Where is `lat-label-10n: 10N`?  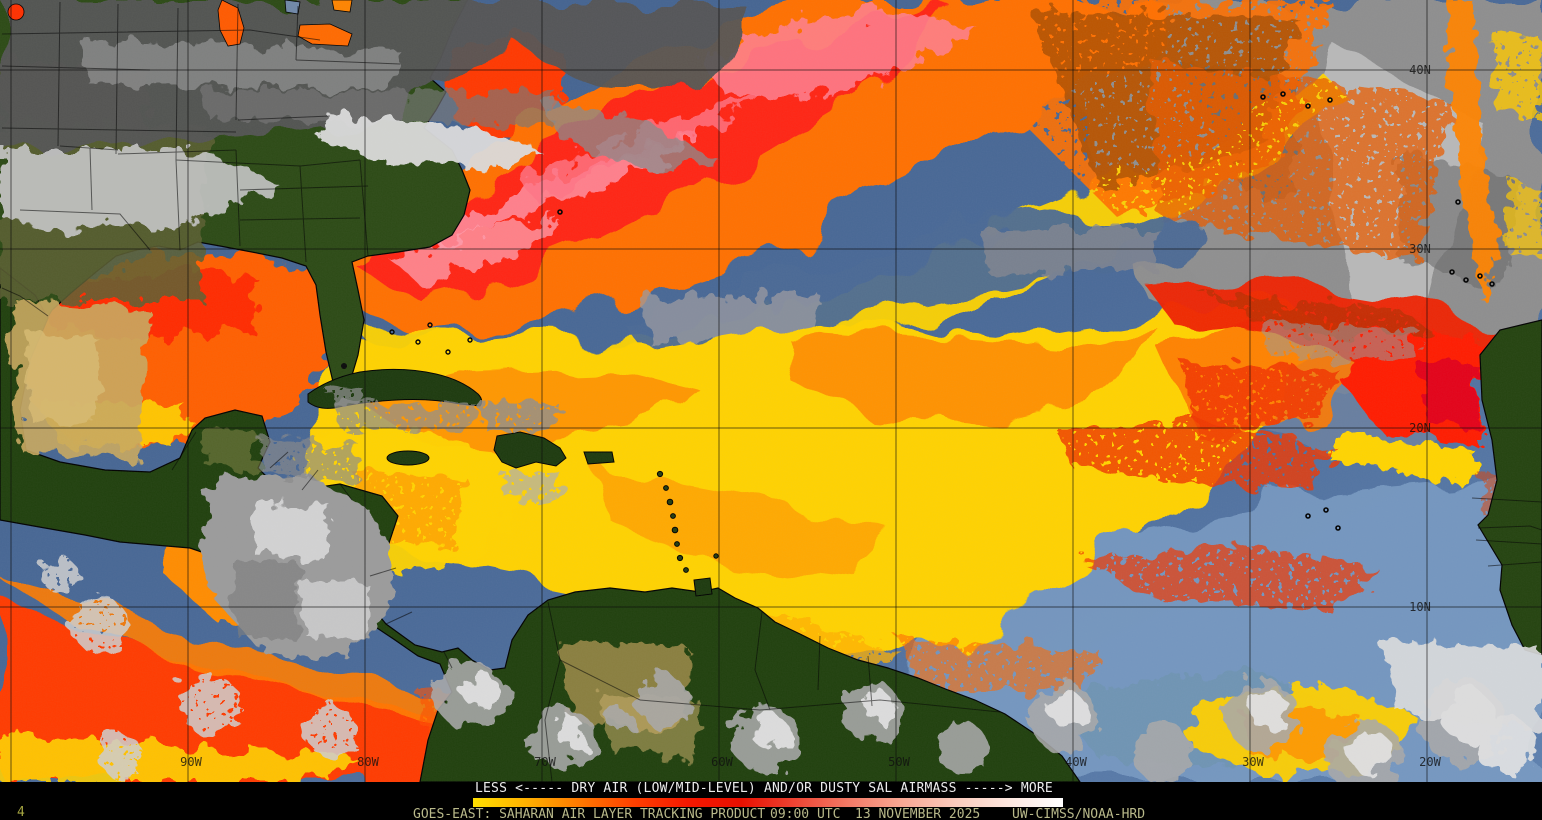
lat-label-10n: 10N is located at coordinates (1420, 607).